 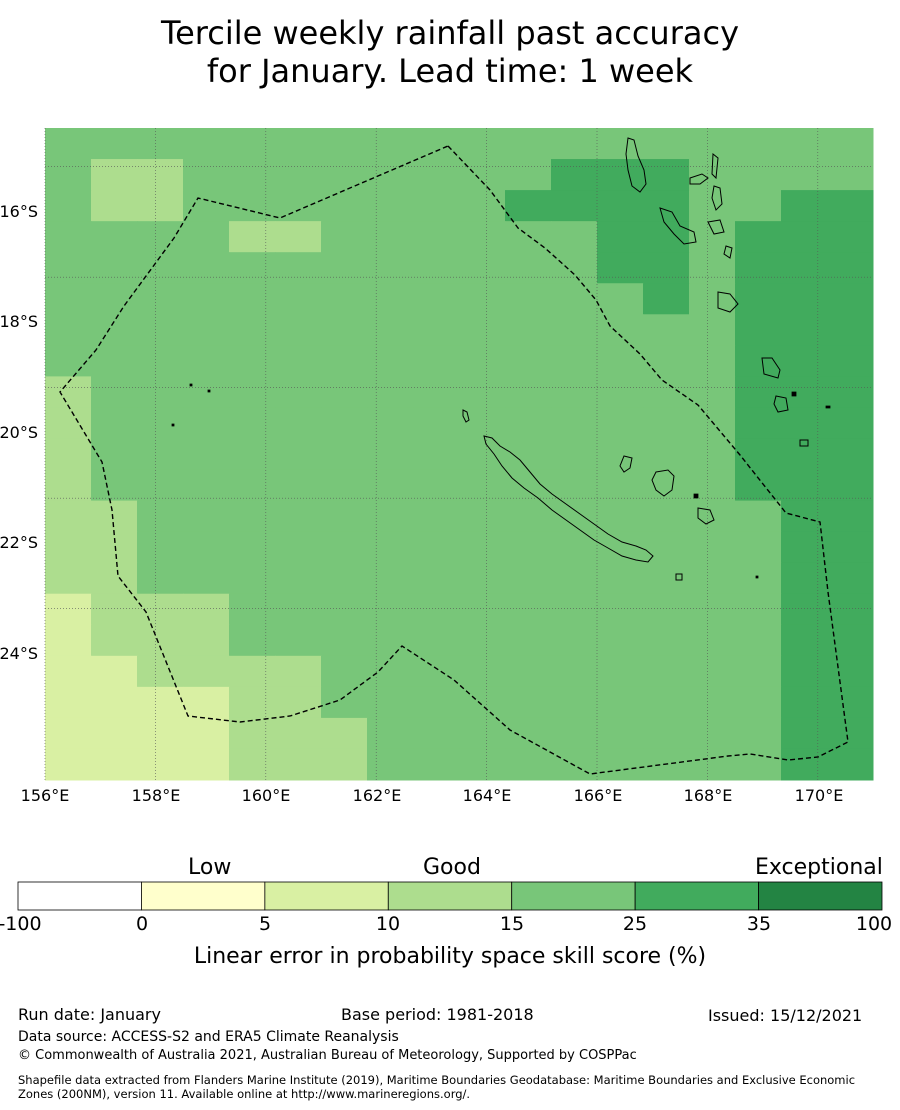 I want to click on ambae, so click(x=699, y=179).